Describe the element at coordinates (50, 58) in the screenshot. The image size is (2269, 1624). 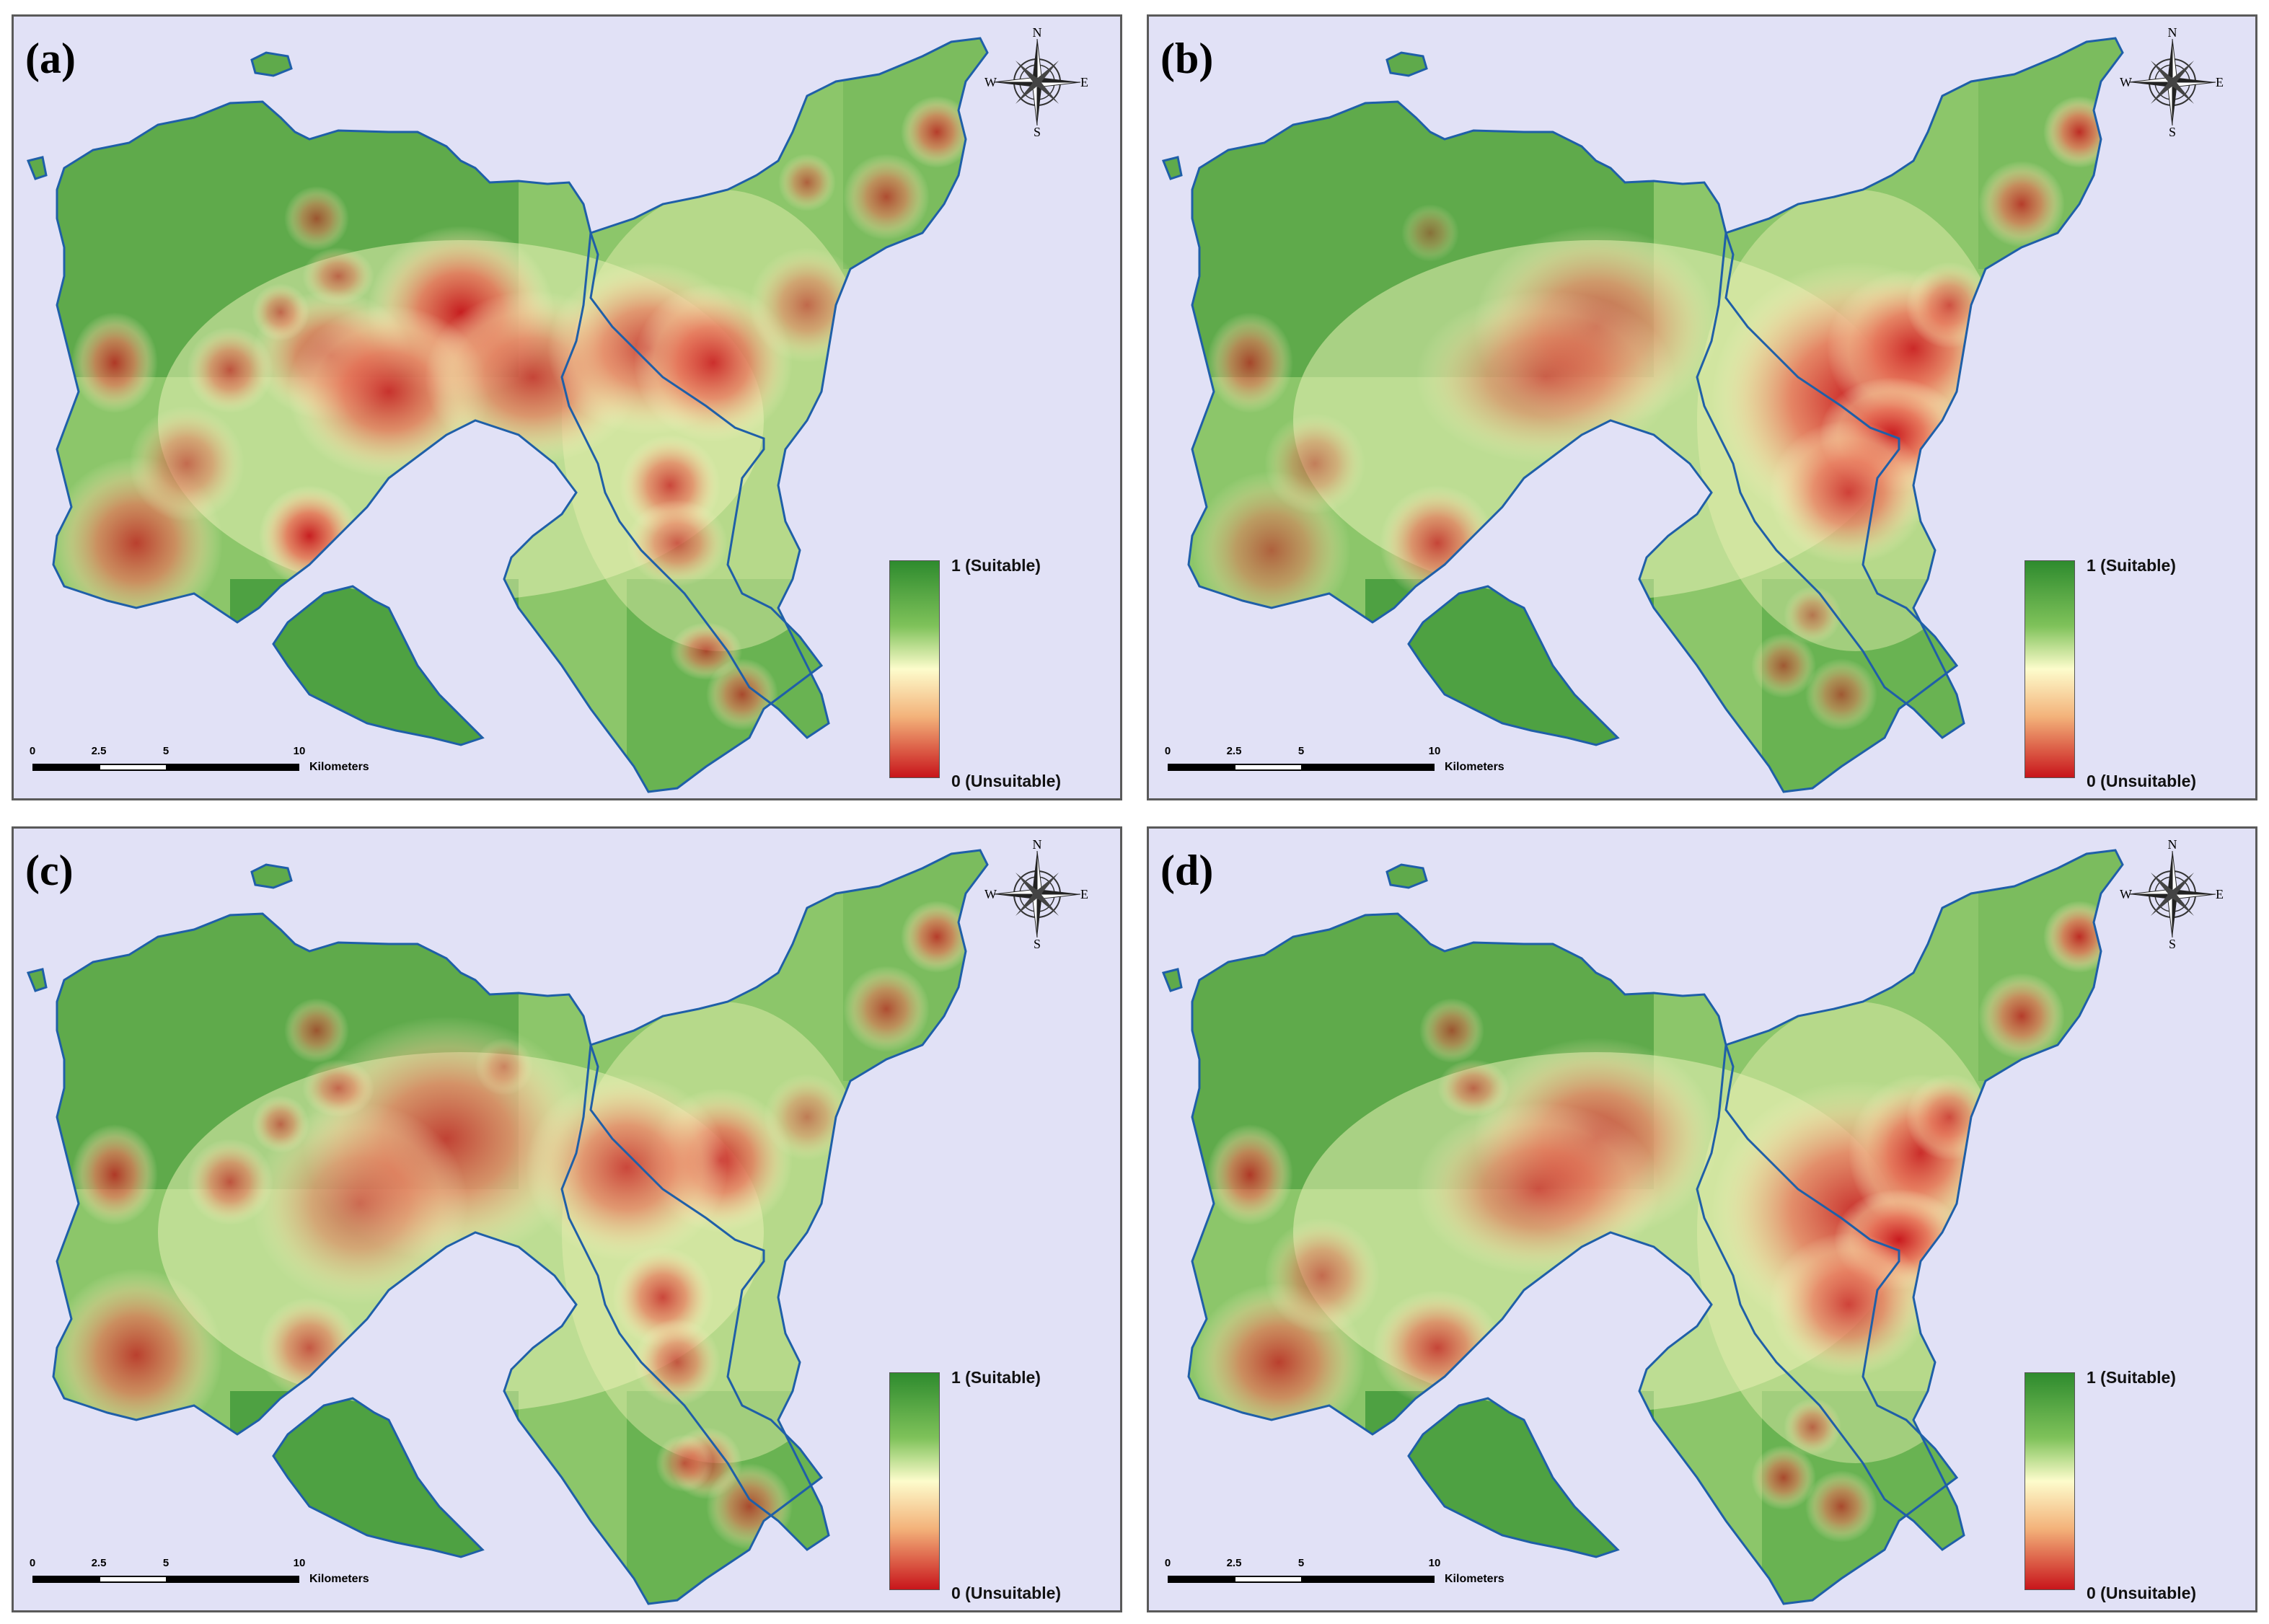
I see `panel-label: (a)` at that location.